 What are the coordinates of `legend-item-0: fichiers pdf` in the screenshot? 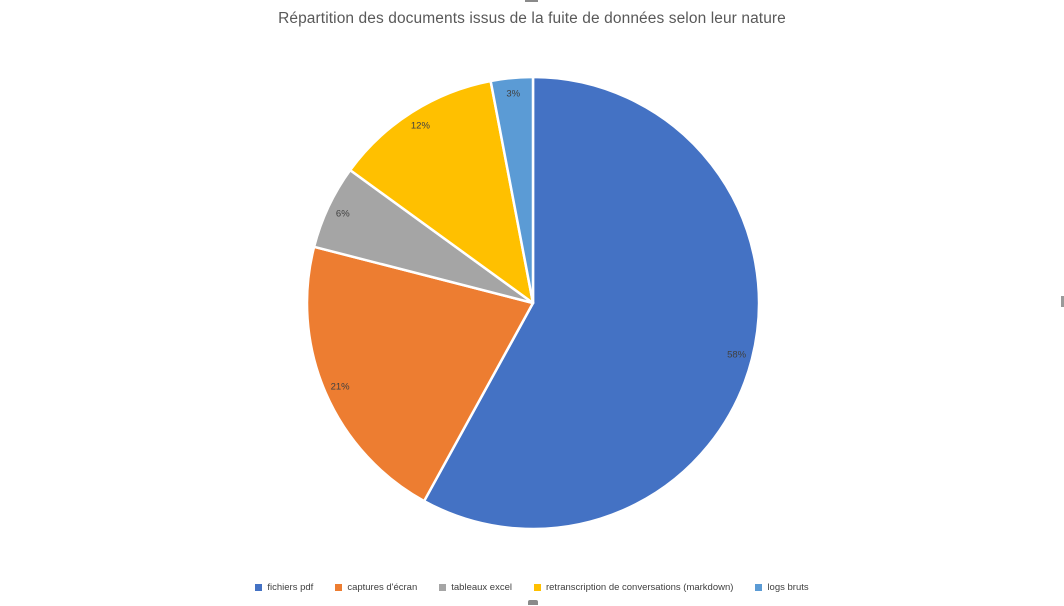 It's located at (284, 587).